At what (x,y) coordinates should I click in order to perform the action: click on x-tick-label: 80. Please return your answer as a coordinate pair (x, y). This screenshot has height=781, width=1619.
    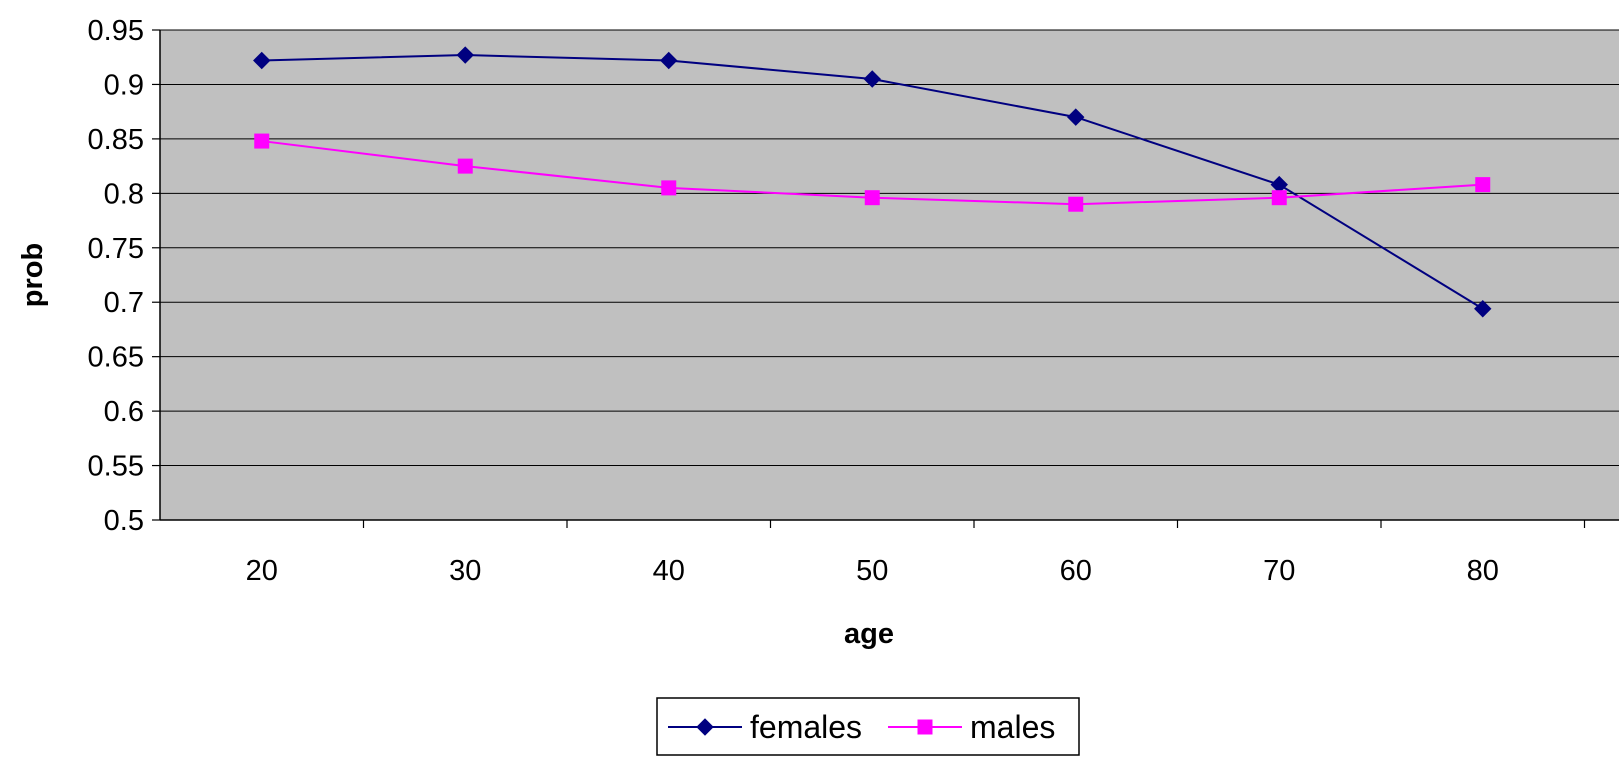
    Looking at the image, I should click on (1483, 571).